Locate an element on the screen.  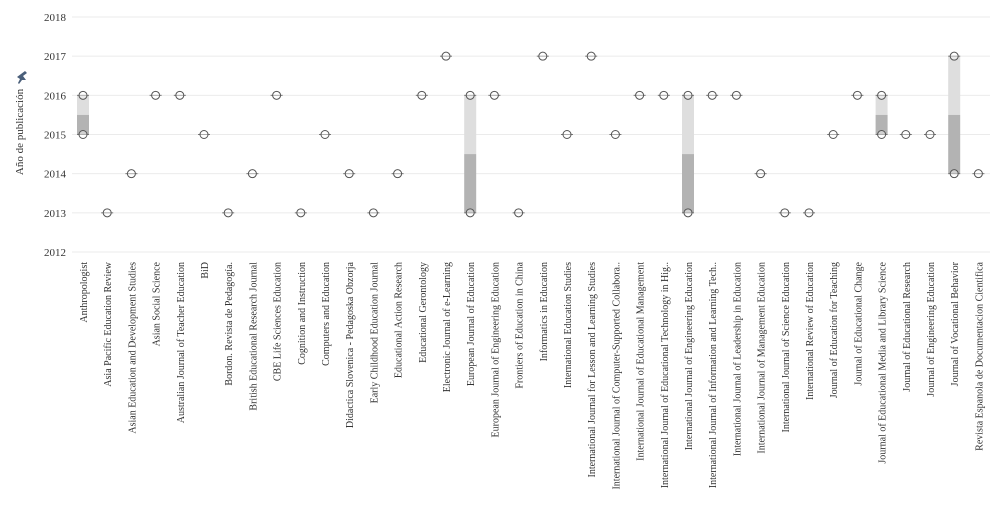
x-tick-label: Anthropologist is located at coordinates (84, 292).